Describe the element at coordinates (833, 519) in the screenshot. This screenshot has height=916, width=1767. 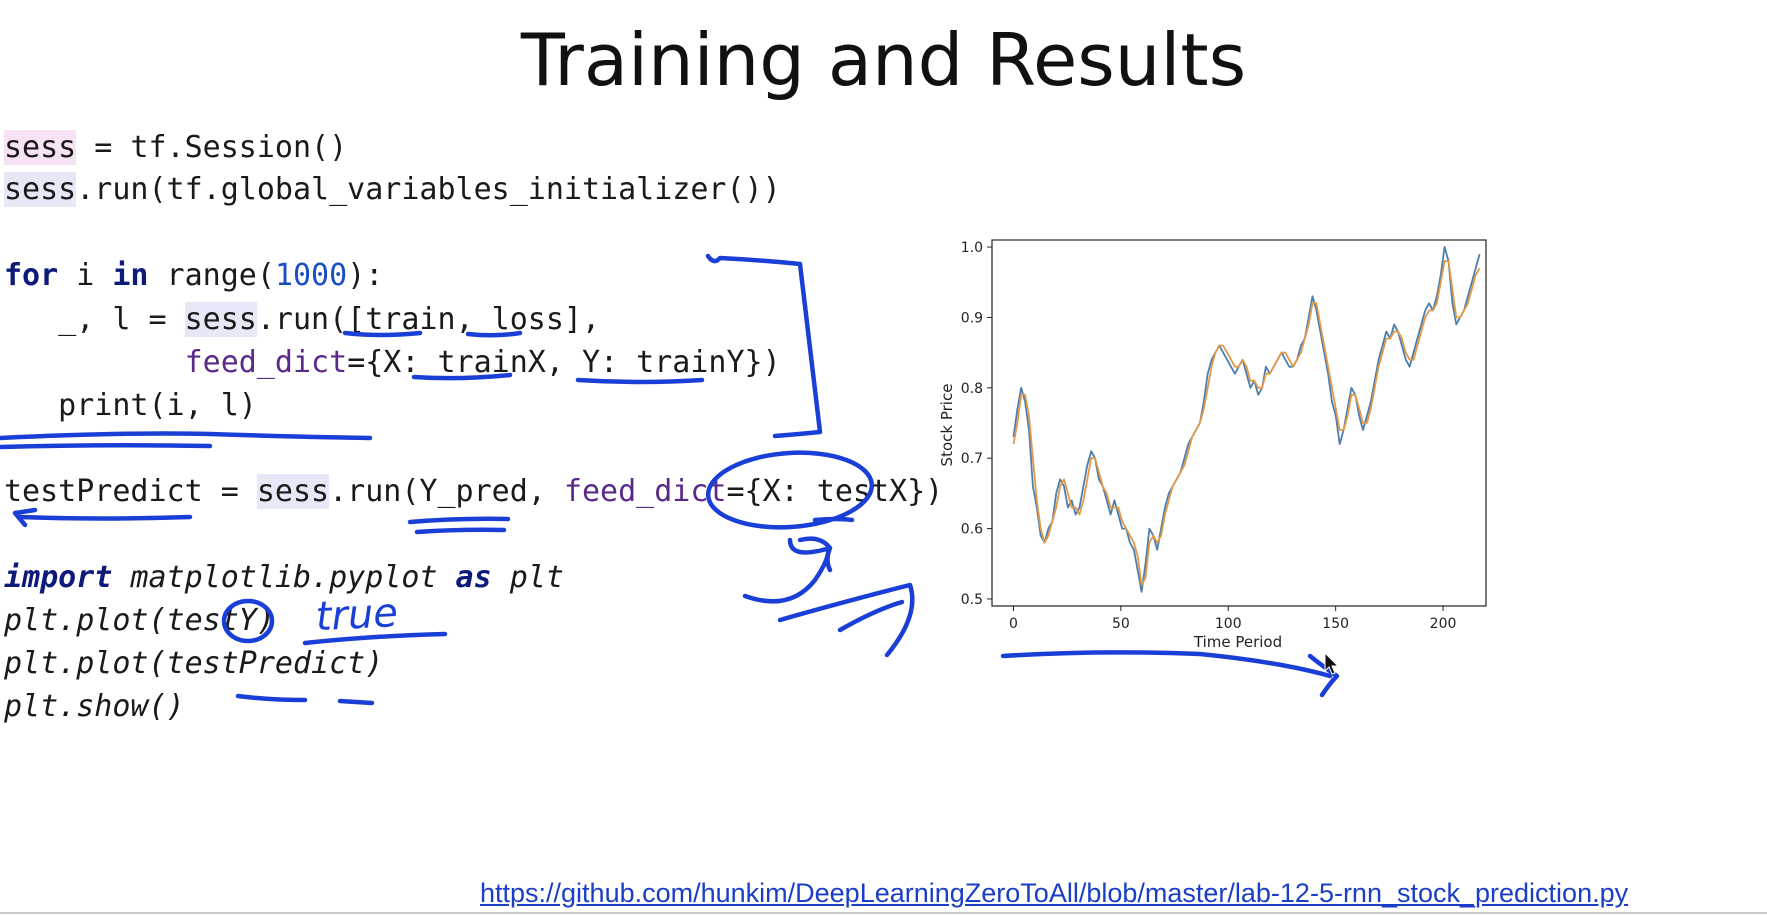
I see `ink-underline-testX` at that location.